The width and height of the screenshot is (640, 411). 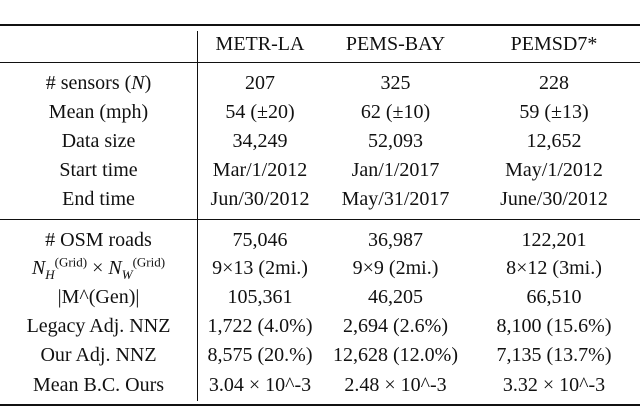 I want to click on table-cell: Jan/1/2017, so click(x=395, y=170).